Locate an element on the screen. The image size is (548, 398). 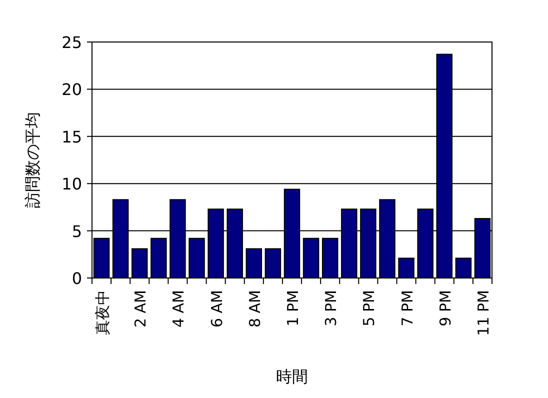
y-tick-label: 10 is located at coordinates (72, 184).